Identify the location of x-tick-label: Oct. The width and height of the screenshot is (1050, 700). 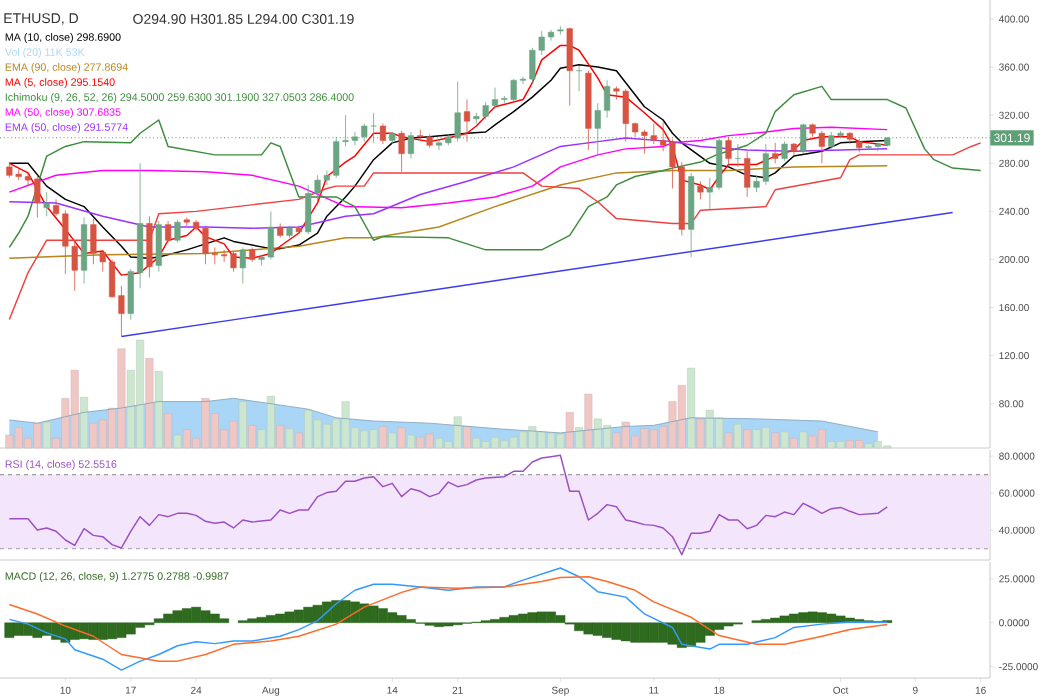
(841, 690).